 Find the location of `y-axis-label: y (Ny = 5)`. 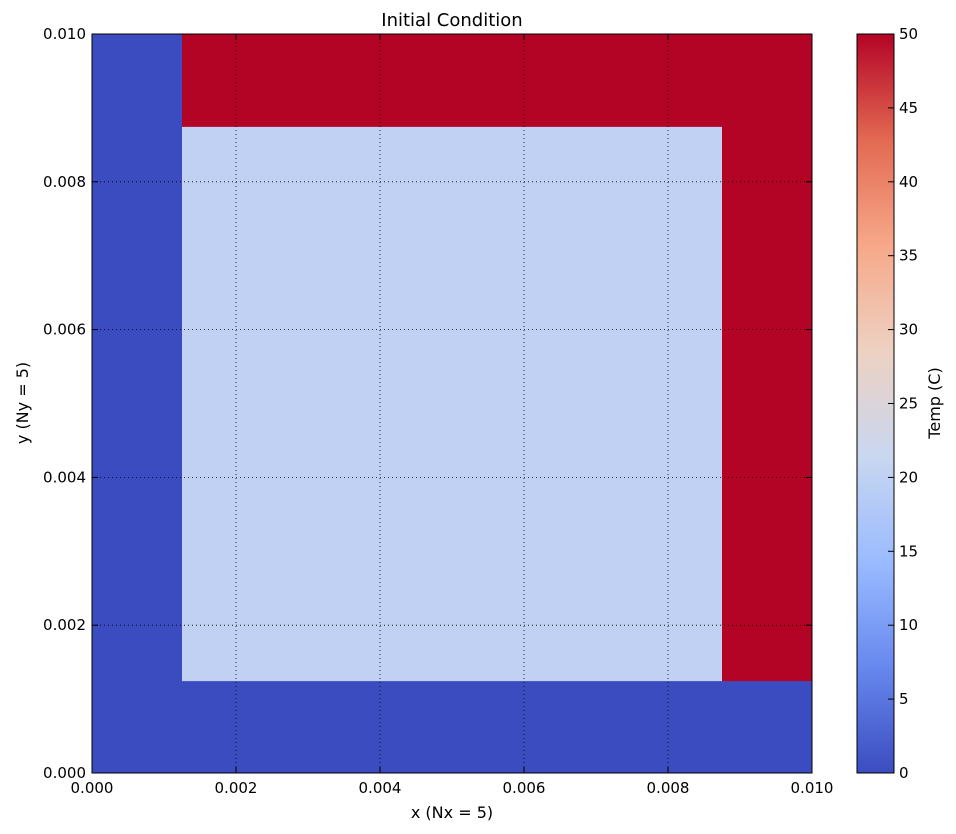

y-axis-label: y (Ny = 5) is located at coordinates (22, 403).